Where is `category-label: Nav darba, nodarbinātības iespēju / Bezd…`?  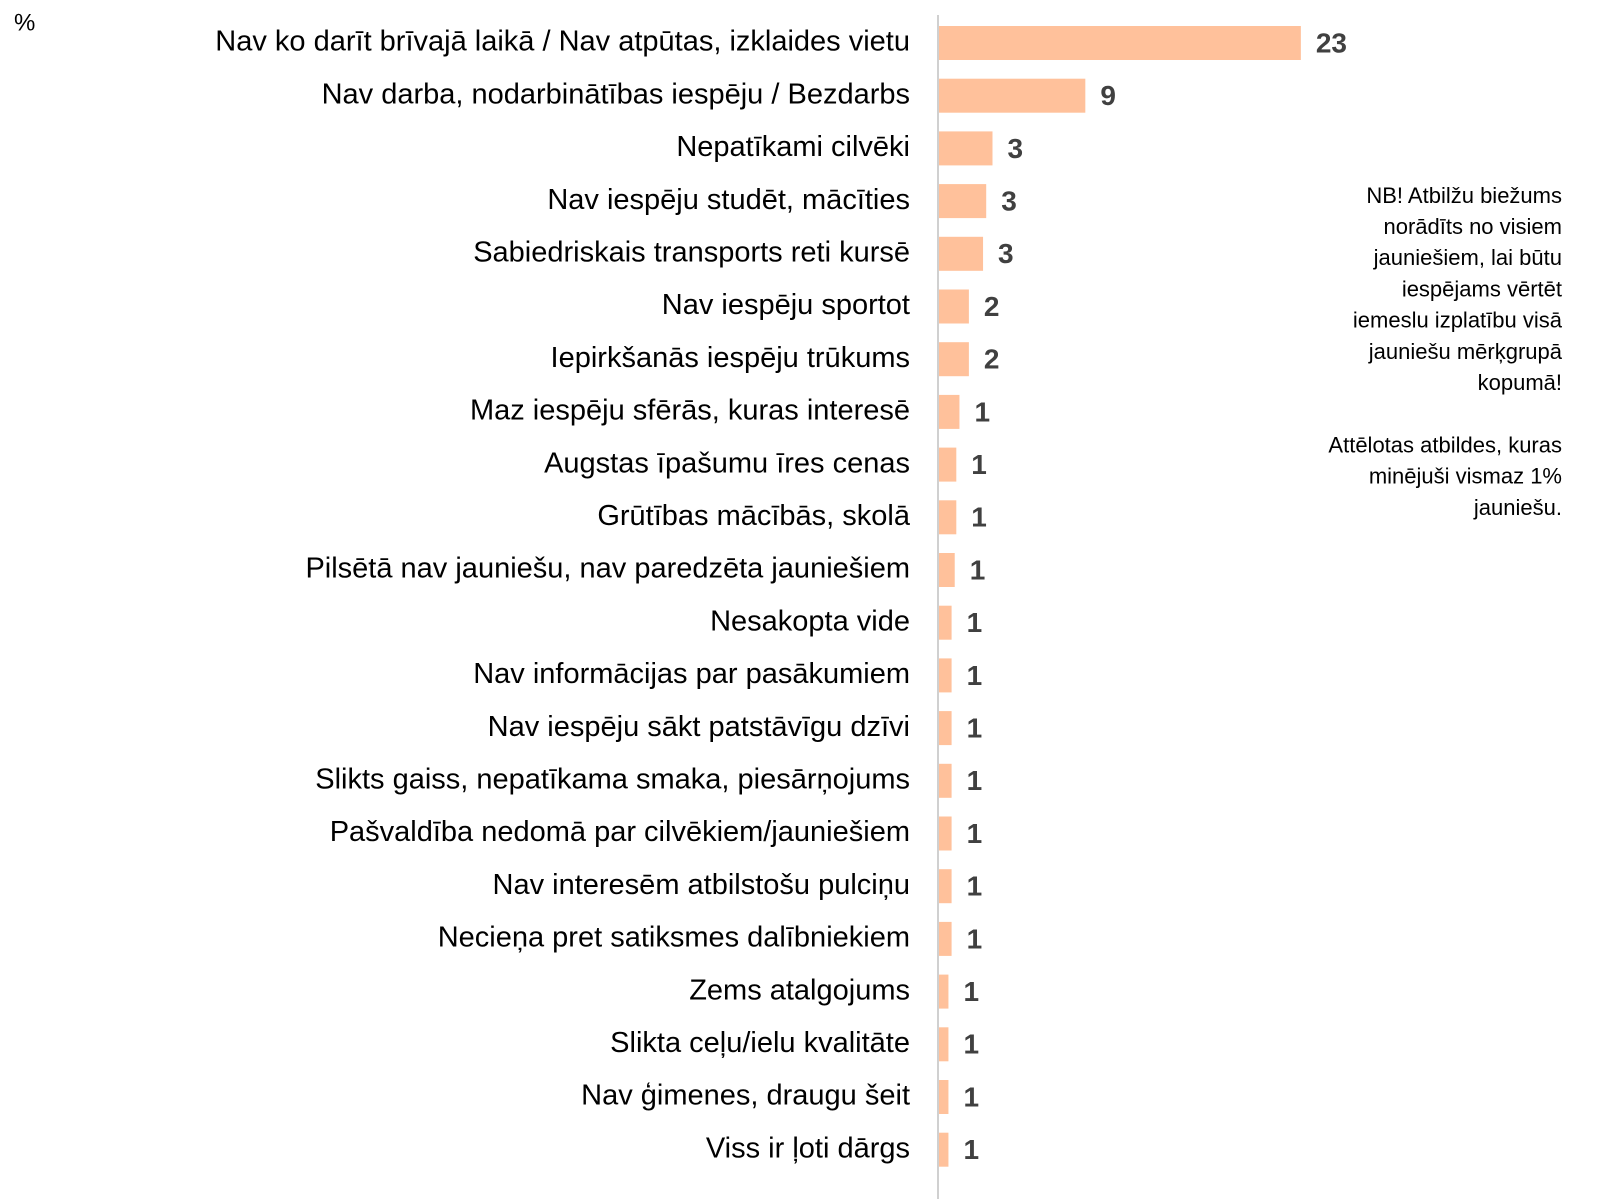
category-label: Nav darba, nodarbinātības iespēju / Bezd… is located at coordinates (616, 94).